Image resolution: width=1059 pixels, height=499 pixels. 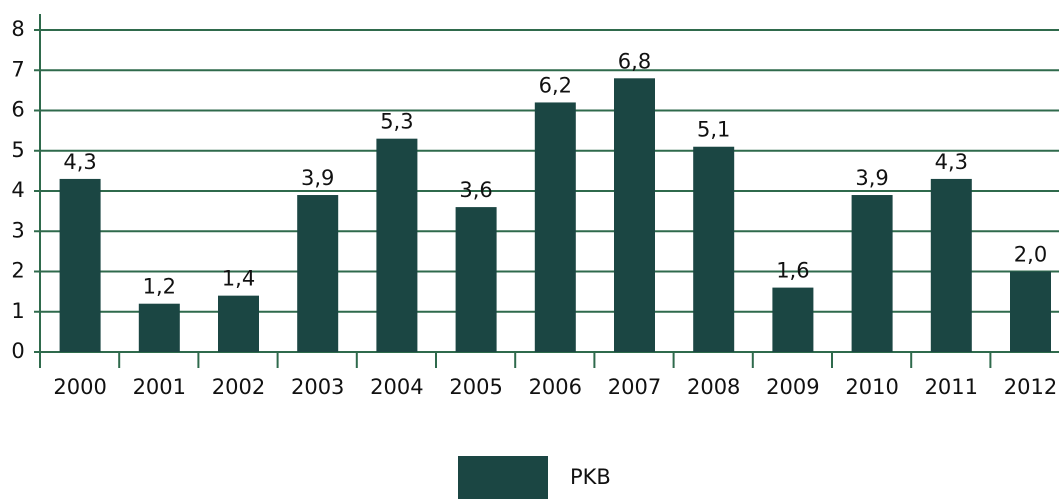 I want to click on x-tick-label: 2007, so click(x=634, y=387).